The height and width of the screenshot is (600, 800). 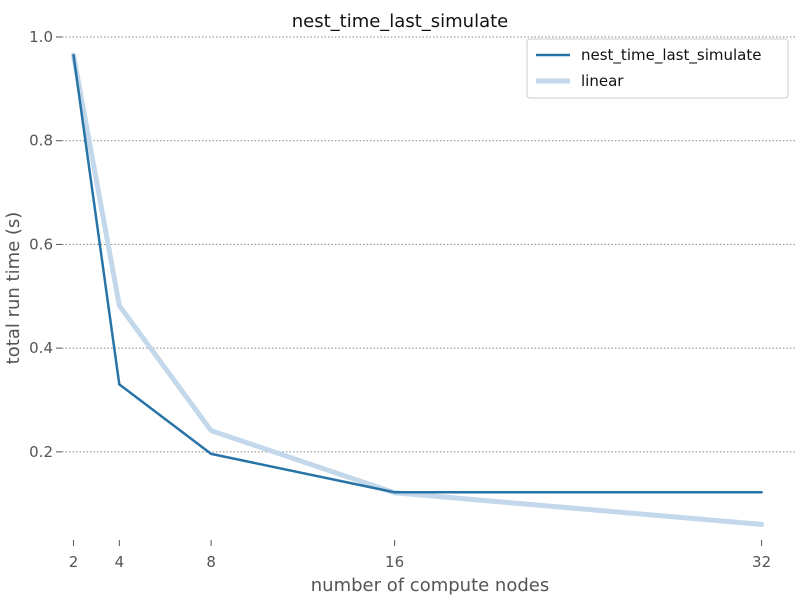 I want to click on y-tick-label: 0.6, so click(x=41, y=244).